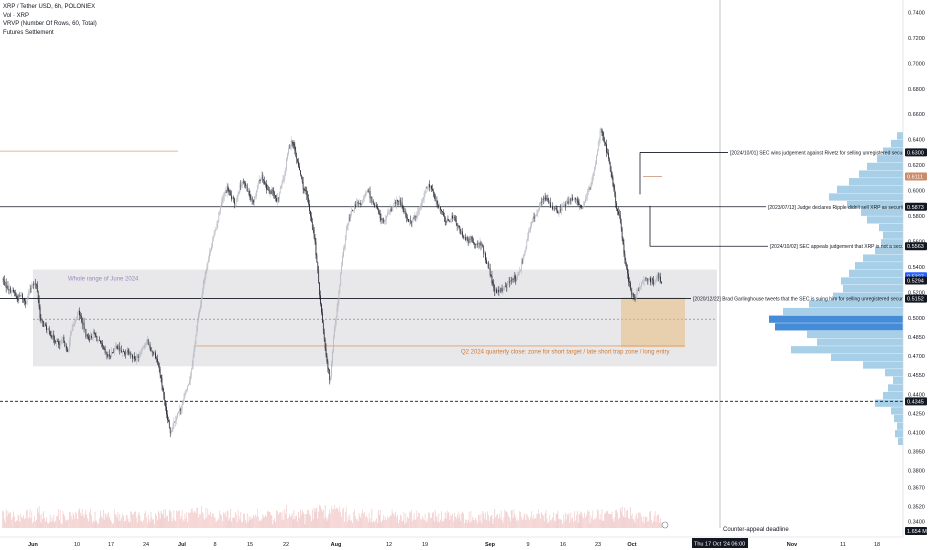 The width and height of the screenshot is (932, 550). Describe the element at coordinates (16, 15) in the screenshot. I see `volume-indicator-label: Vol · XRP` at that location.